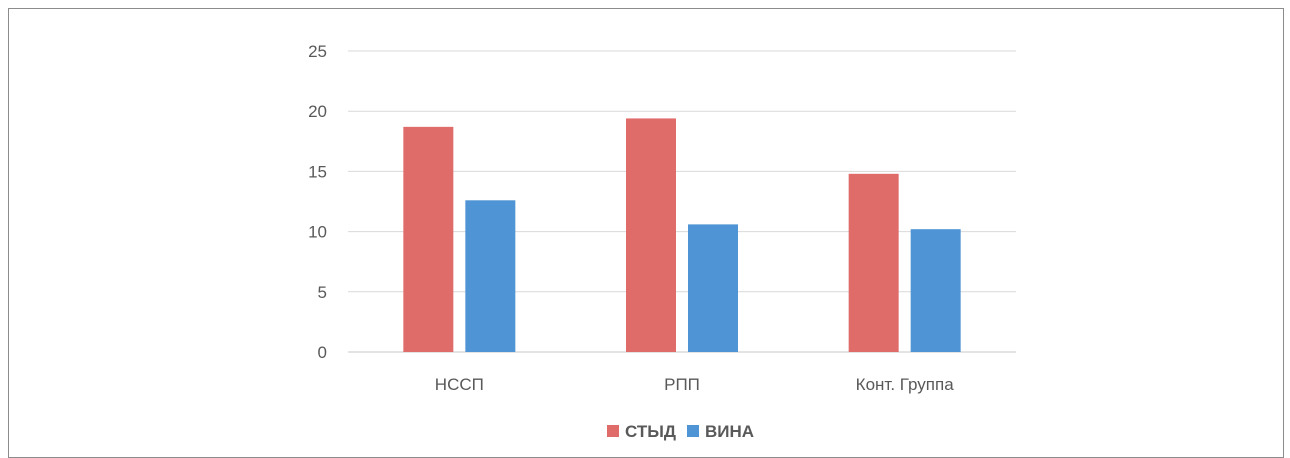 The width and height of the screenshot is (1290, 458). What do you see at coordinates (650, 431) in the screenshot?
I see `legend-label: СТЫД` at bounding box center [650, 431].